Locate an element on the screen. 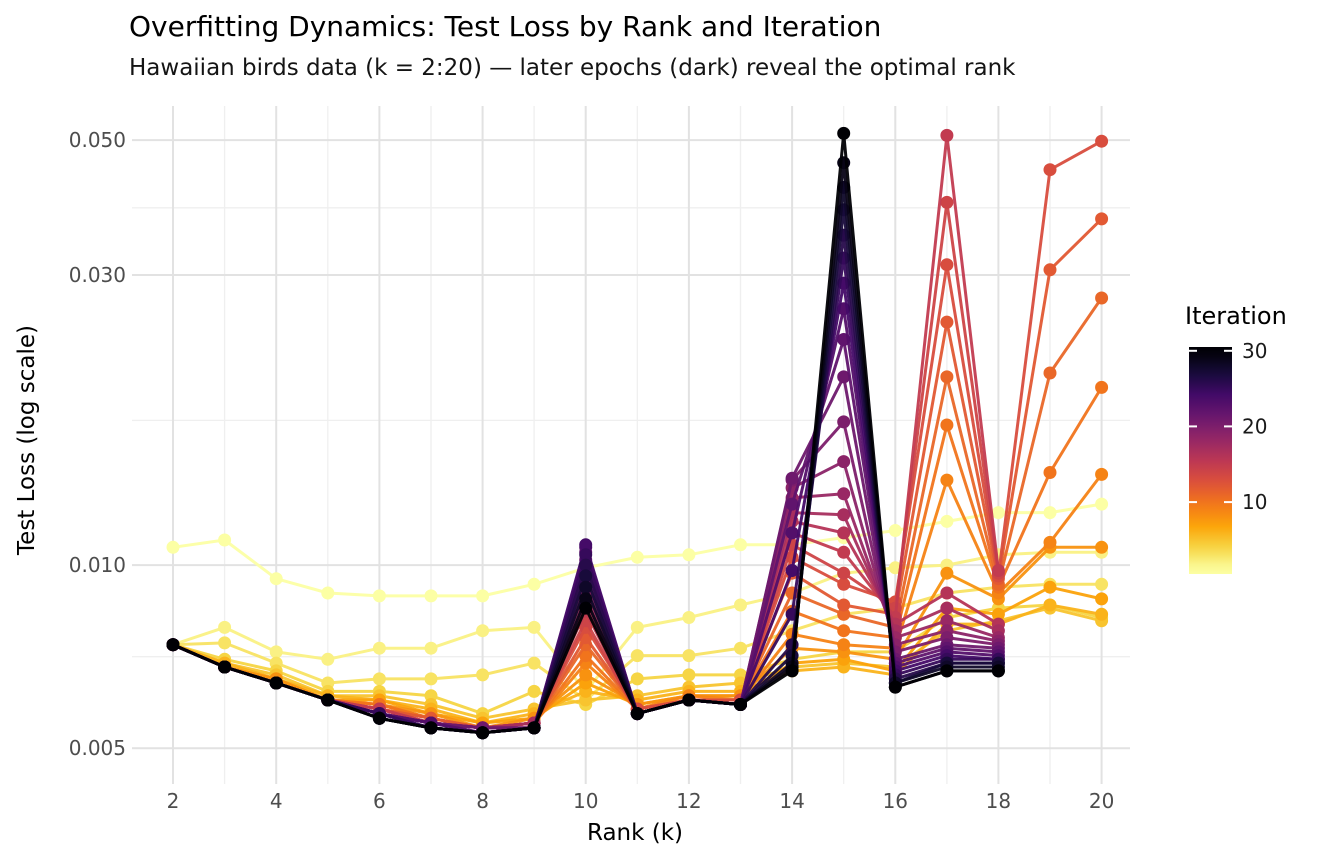  legend-title: Iteration is located at coordinates (1236, 316).